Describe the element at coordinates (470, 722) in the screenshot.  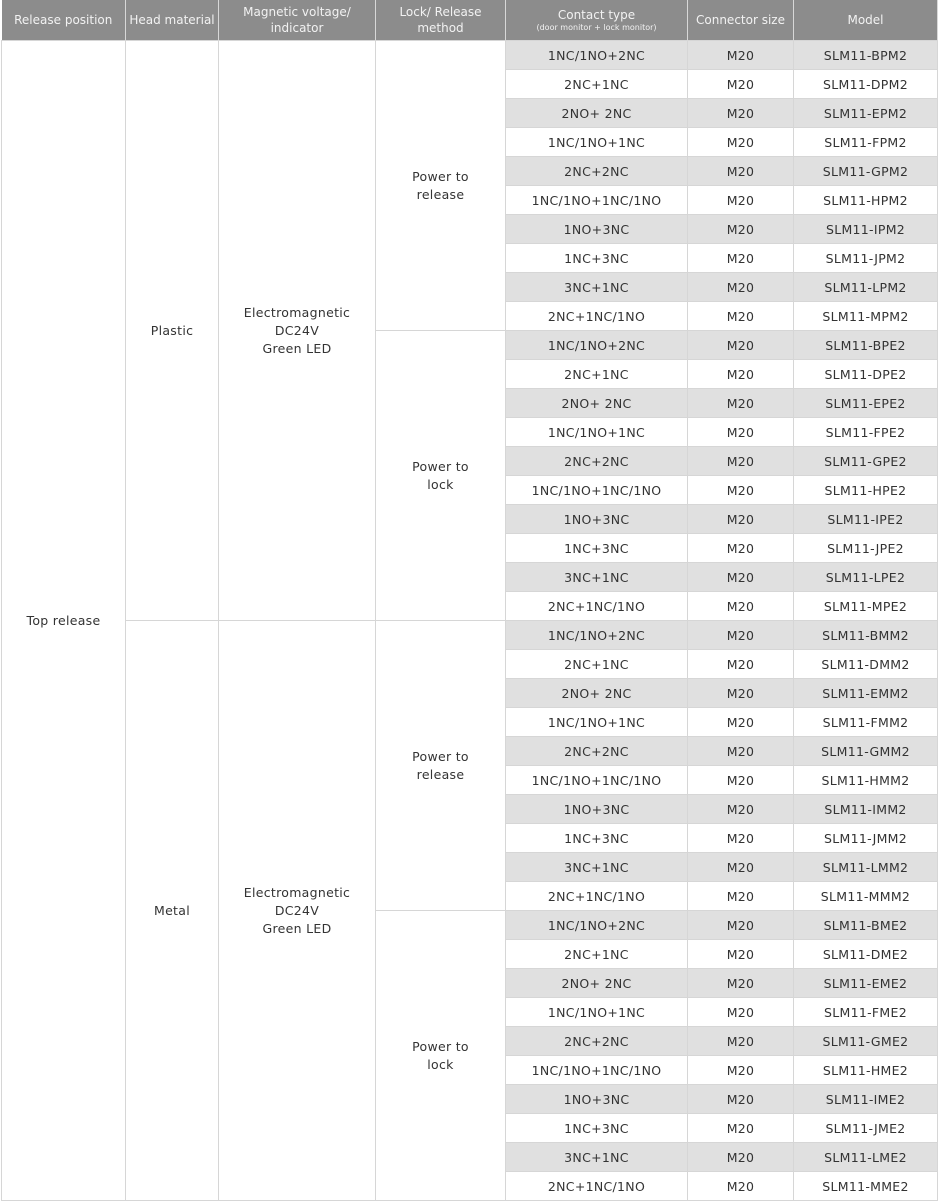
I see `table-row: 1NC/1NO+1NC M20 SLM11-FMM2` at that location.